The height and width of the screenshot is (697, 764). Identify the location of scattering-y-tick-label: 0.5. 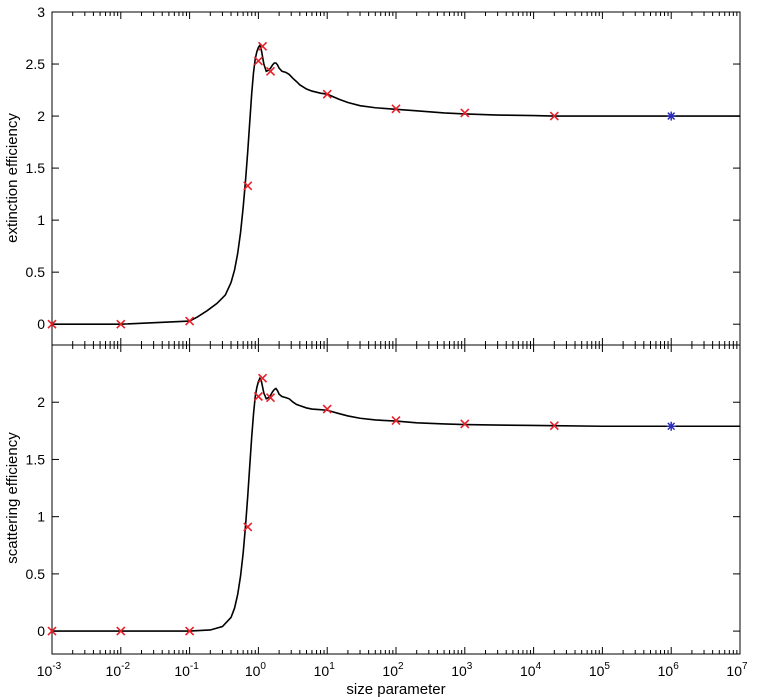
(36, 574).